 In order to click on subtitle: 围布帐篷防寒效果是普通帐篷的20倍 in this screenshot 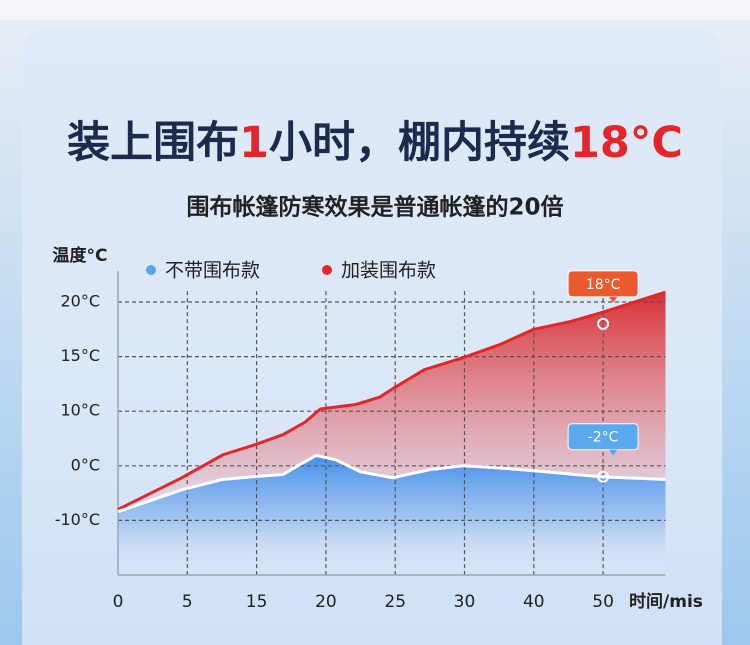, I will do `click(374, 207)`.